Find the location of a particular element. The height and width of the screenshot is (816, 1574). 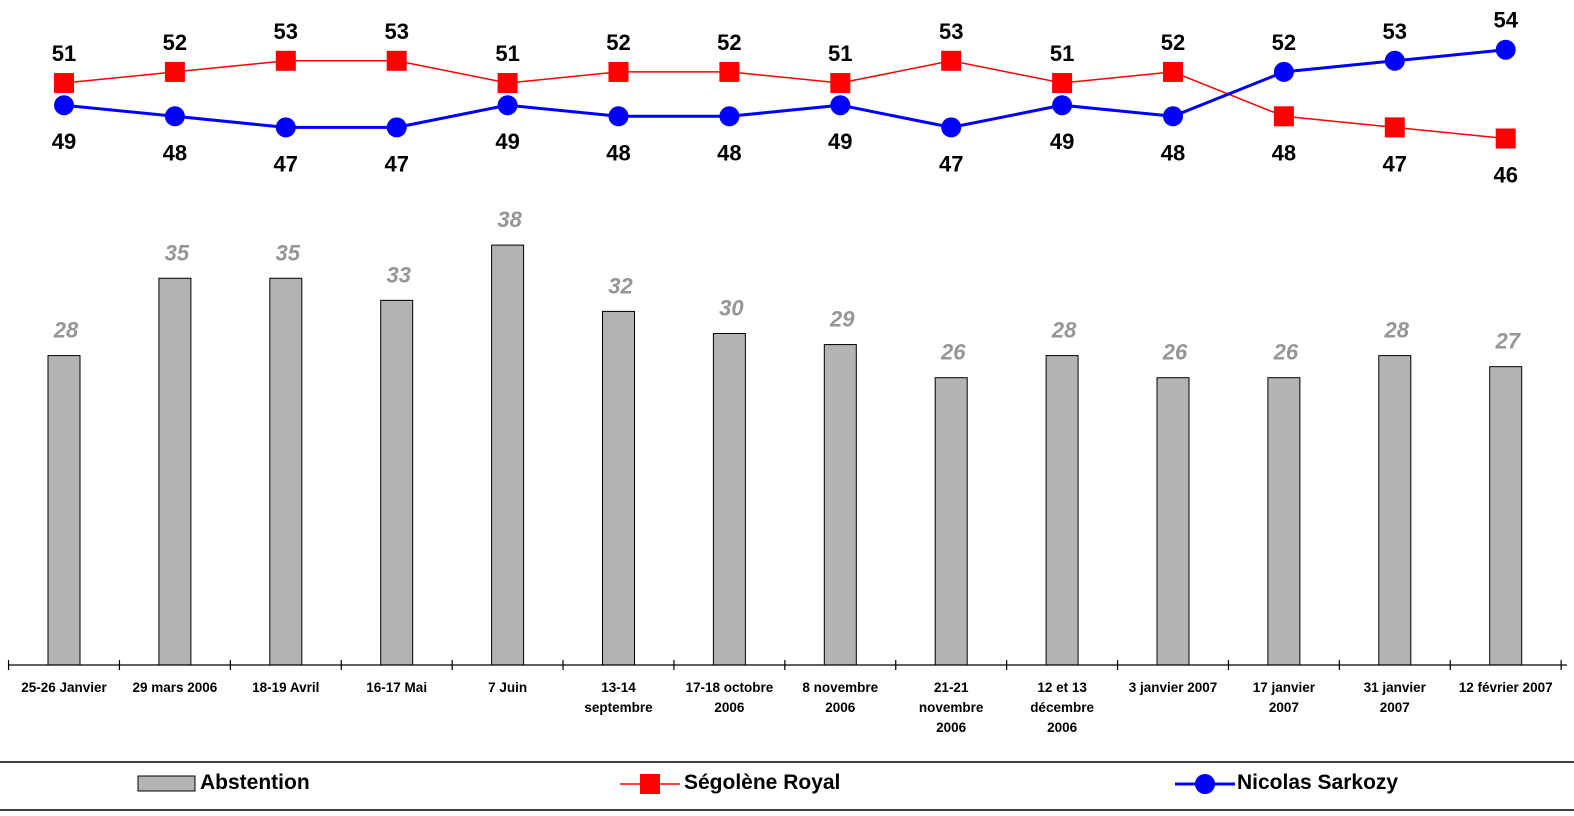

x-tick-label: 16-17 Mai is located at coordinates (397, 688).